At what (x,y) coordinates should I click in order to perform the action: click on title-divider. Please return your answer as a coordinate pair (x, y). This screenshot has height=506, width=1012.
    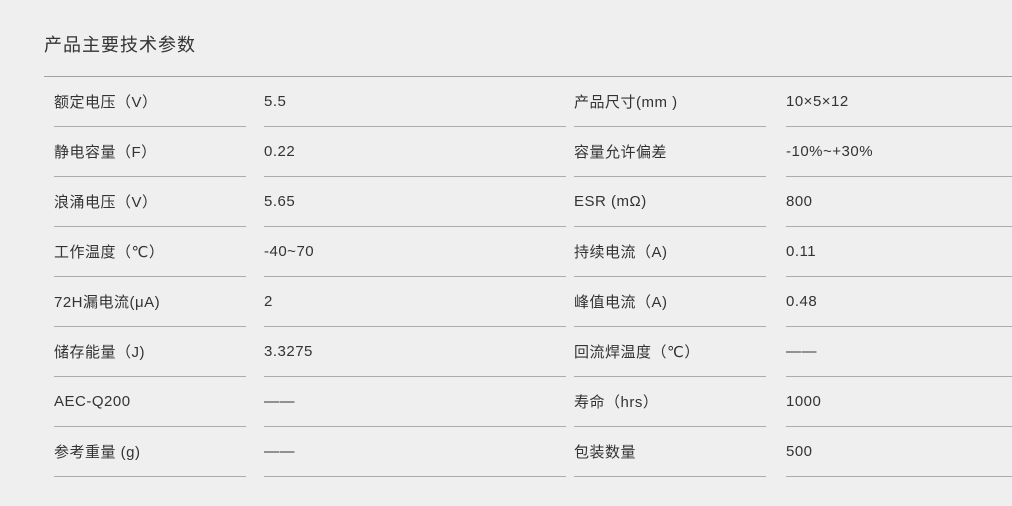
    Looking at the image, I should click on (528, 76).